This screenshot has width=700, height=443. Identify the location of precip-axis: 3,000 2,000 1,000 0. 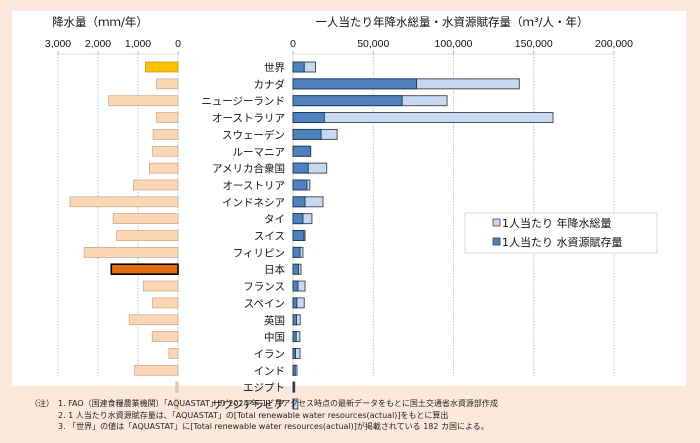
(113, 44).